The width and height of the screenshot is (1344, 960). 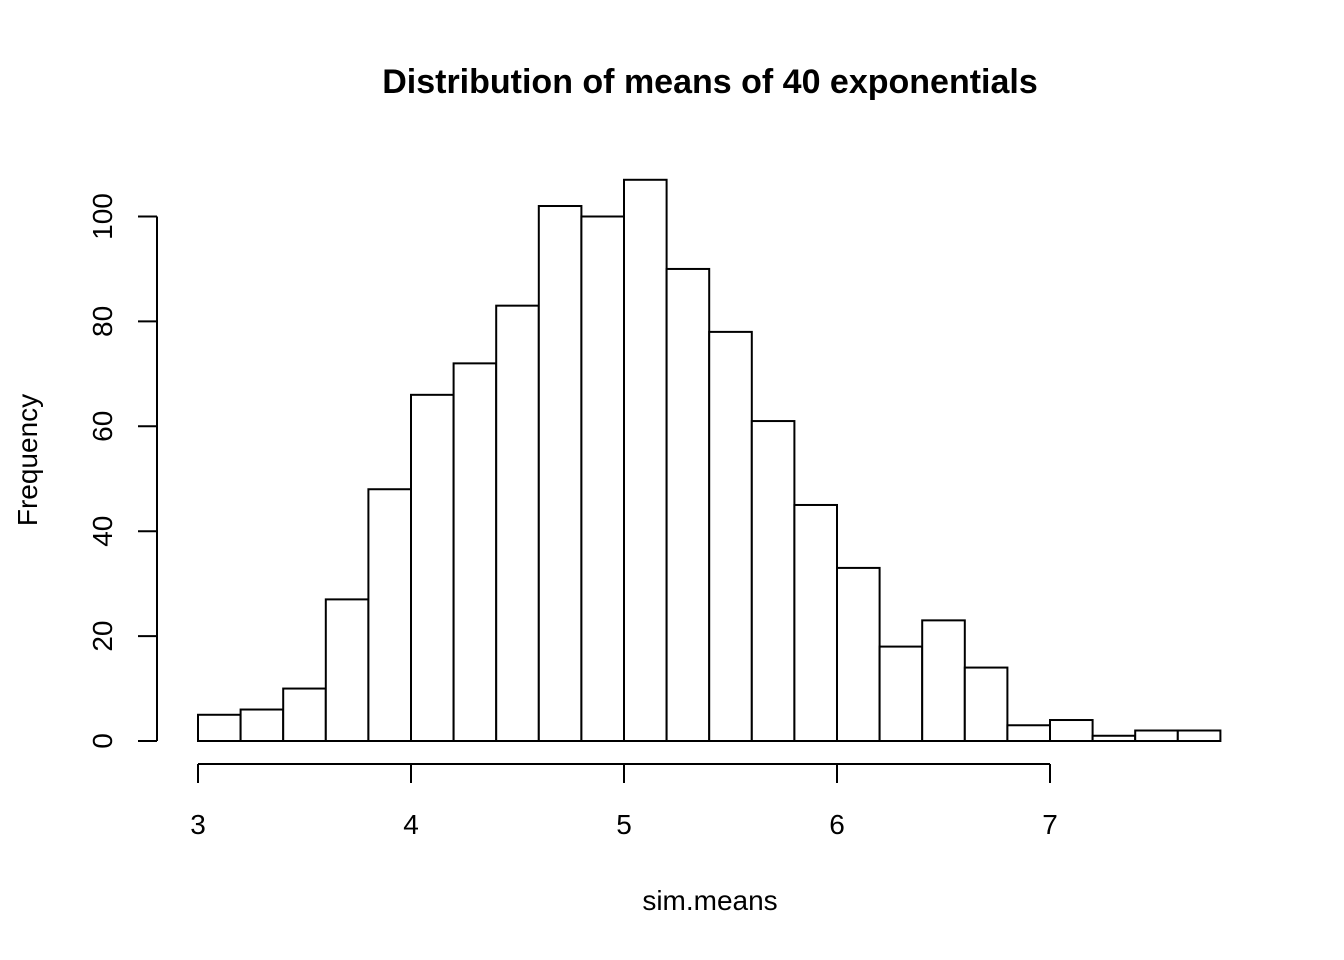 What do you see at coordinates (102, 426) in the screenshot?
I see `y-tick-label-3: 60` at bounding box center [102, 426].